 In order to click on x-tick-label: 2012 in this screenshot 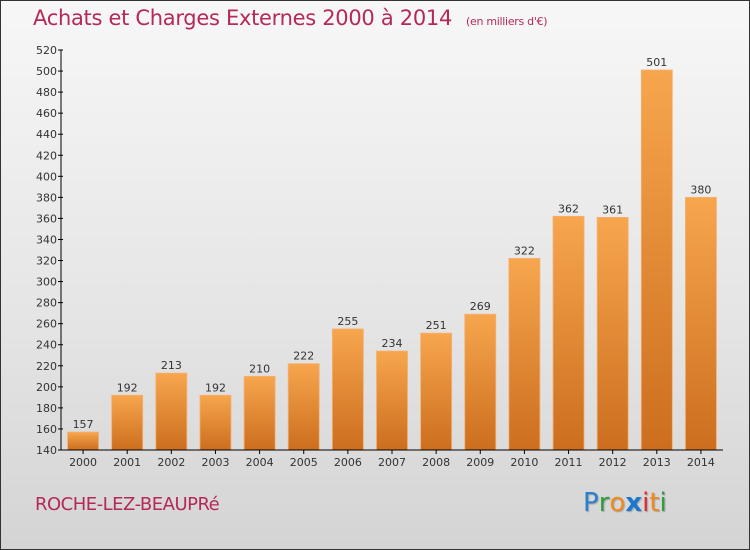, I will do `click(613, 462)`.